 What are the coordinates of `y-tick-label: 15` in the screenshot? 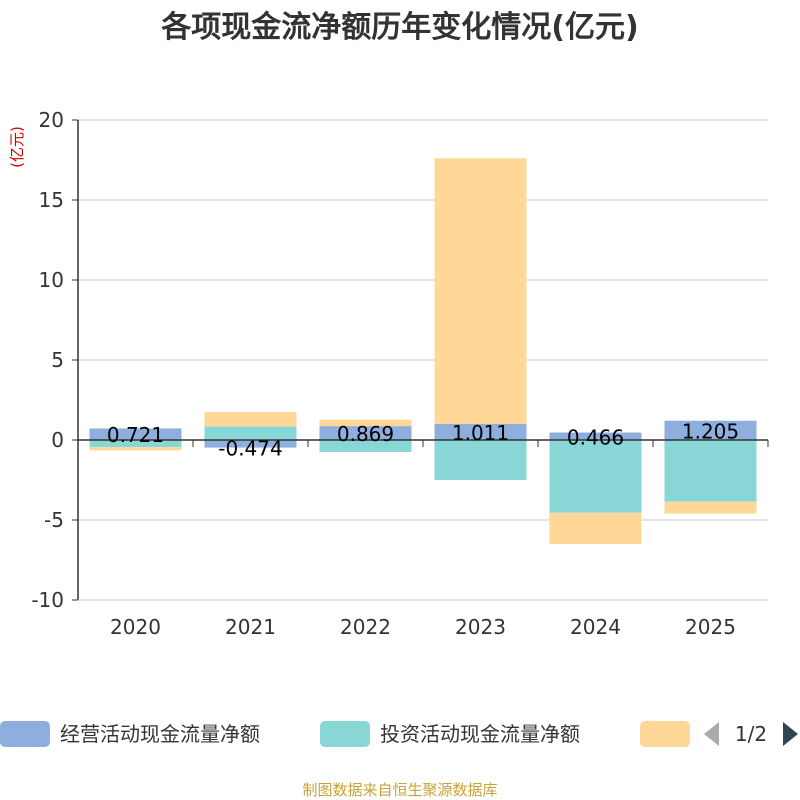 It's located at (51, 200).